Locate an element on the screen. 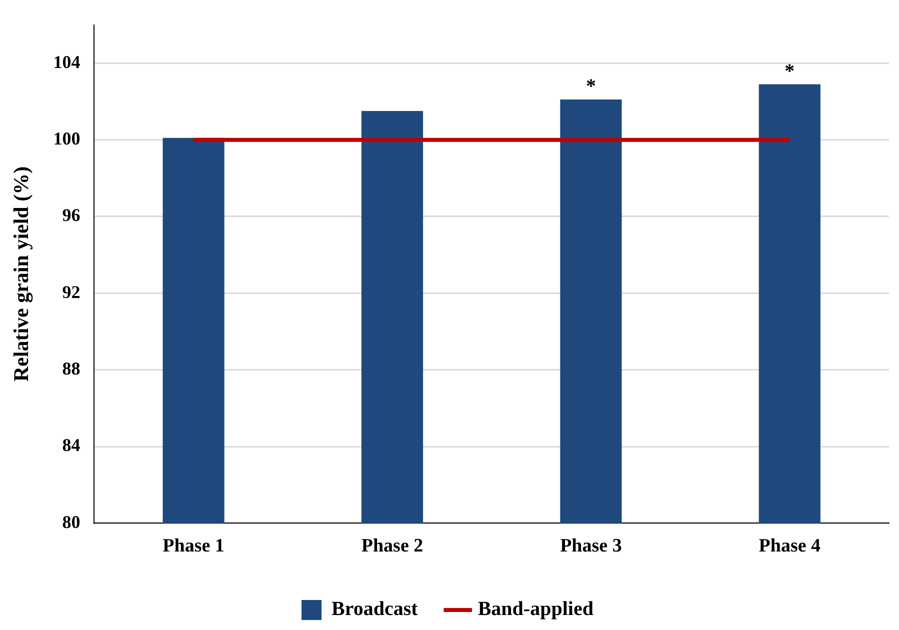  y-tick-label: 88 is located at coordinates (71, 368).